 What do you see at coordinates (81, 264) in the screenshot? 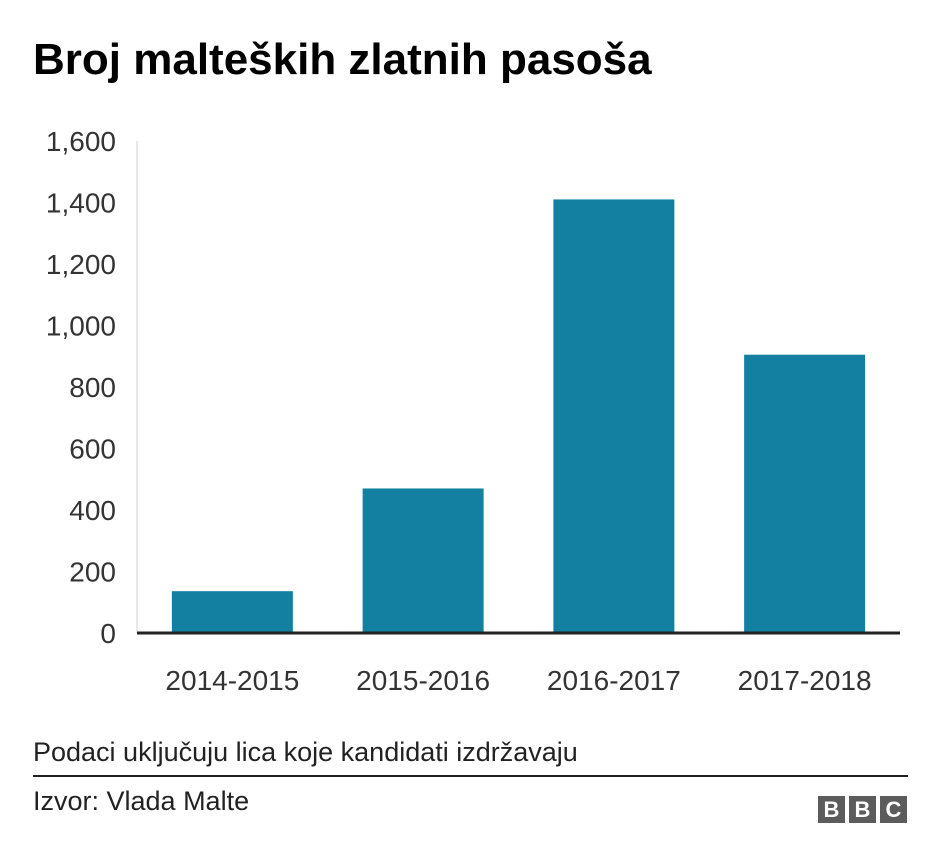
I see `y-tick-label: 1,200` at bounding box center [81, 264].